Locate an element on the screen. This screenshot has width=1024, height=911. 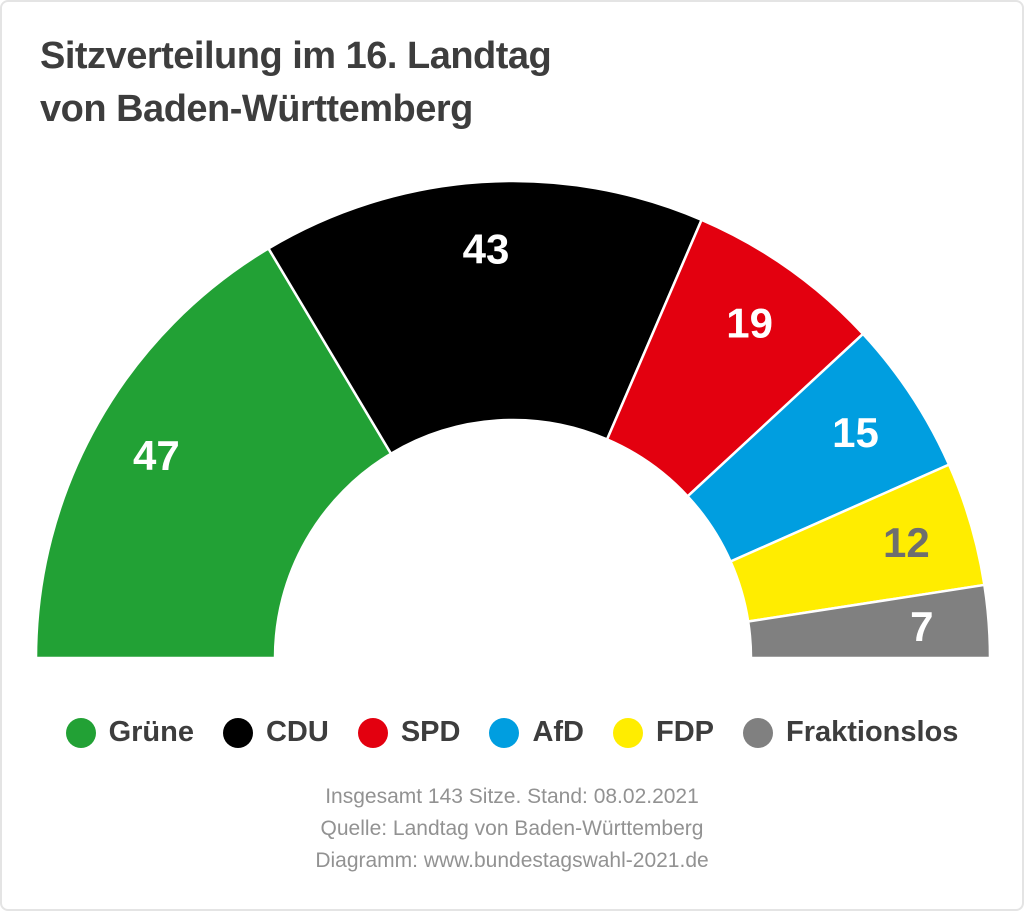
legend-item-fdp: FDP is located at coordinates (663, 732).